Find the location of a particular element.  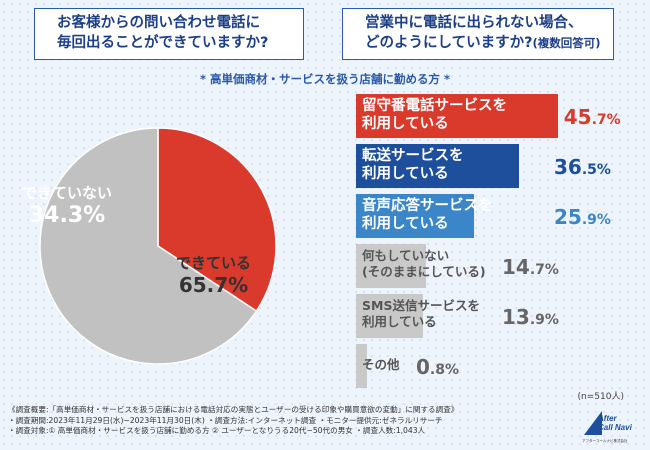

question-1-line2: 毎回出ることができていますか? is located at coordinates (163, 43).